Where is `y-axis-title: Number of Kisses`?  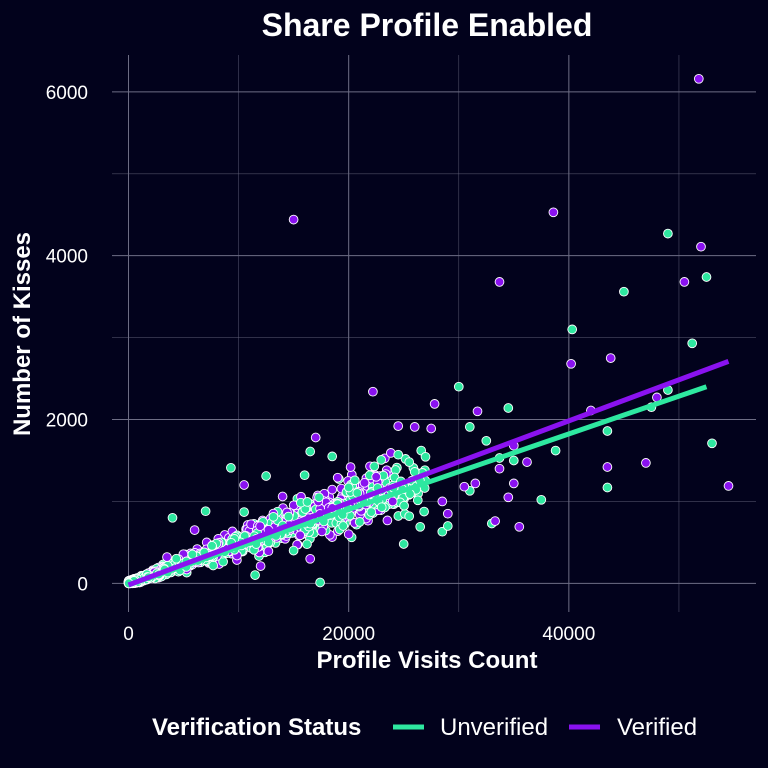 y-axis-title: Number of Kisses is located at coordinates (22, 334).